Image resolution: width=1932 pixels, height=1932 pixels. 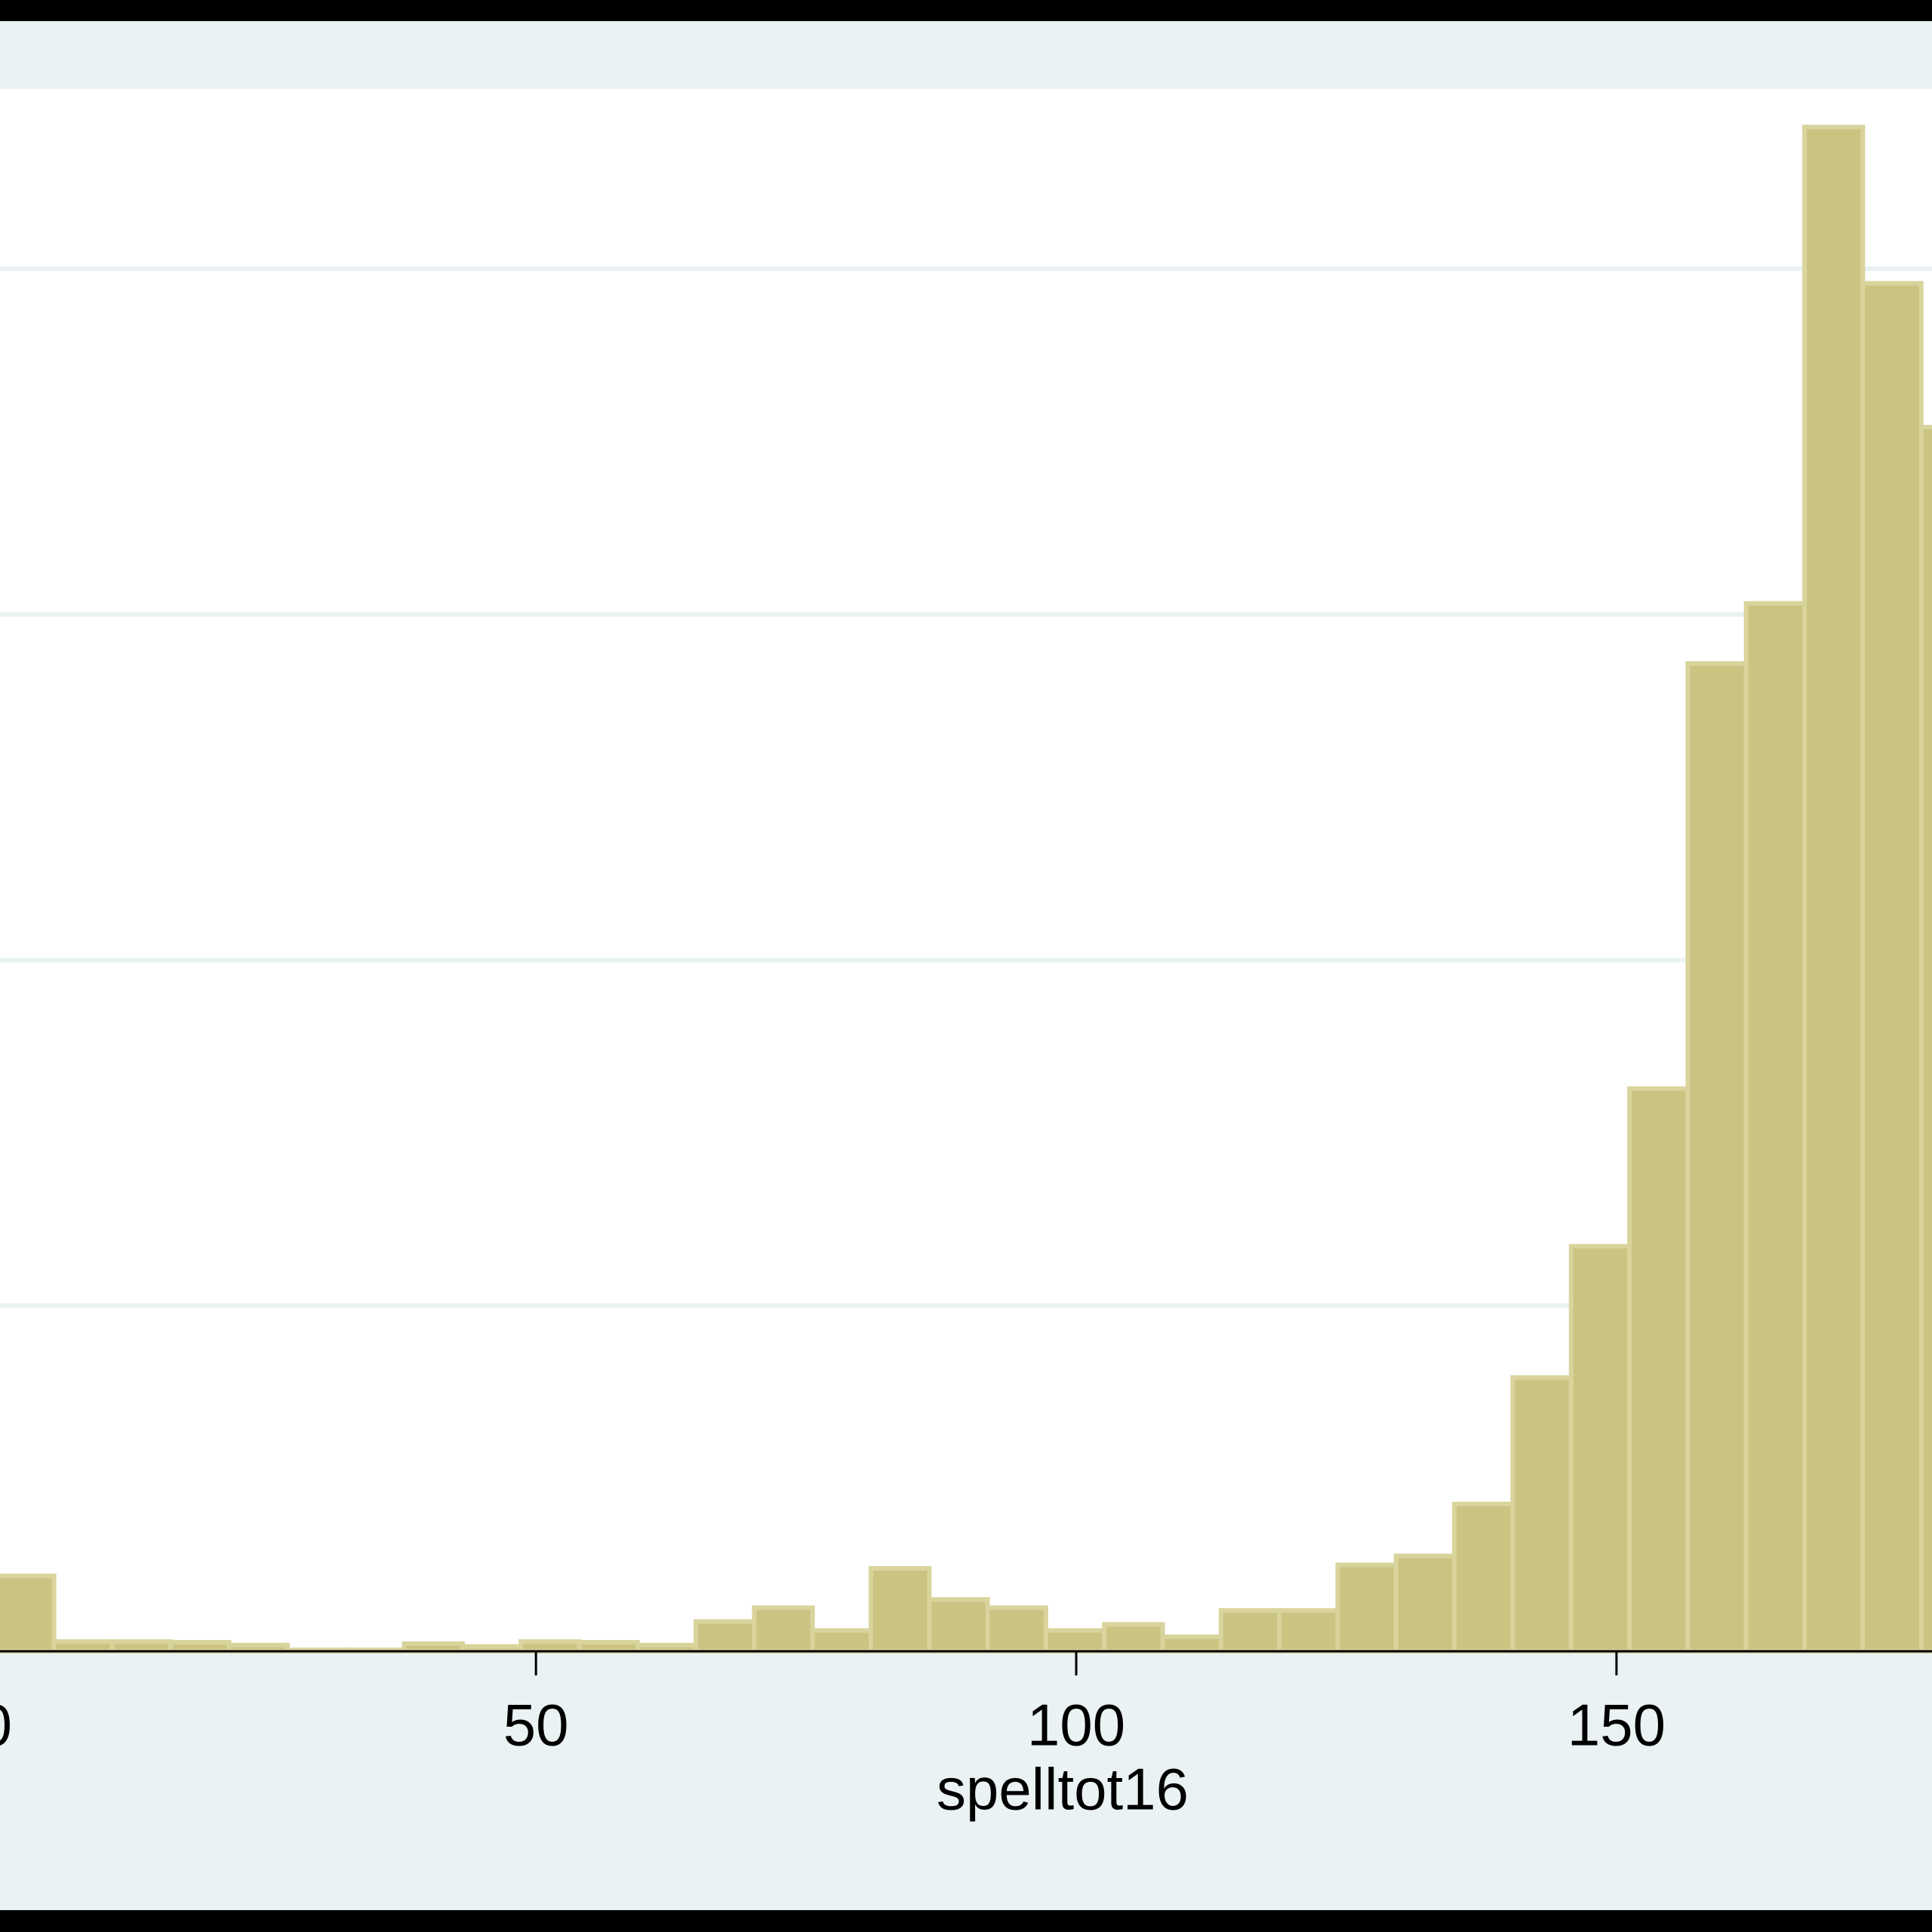 What do you see at coordinates (1063, 1789) in the screenshot?
I see `x-axis-title: spelltot16` at bounding box center [1063, 1789].